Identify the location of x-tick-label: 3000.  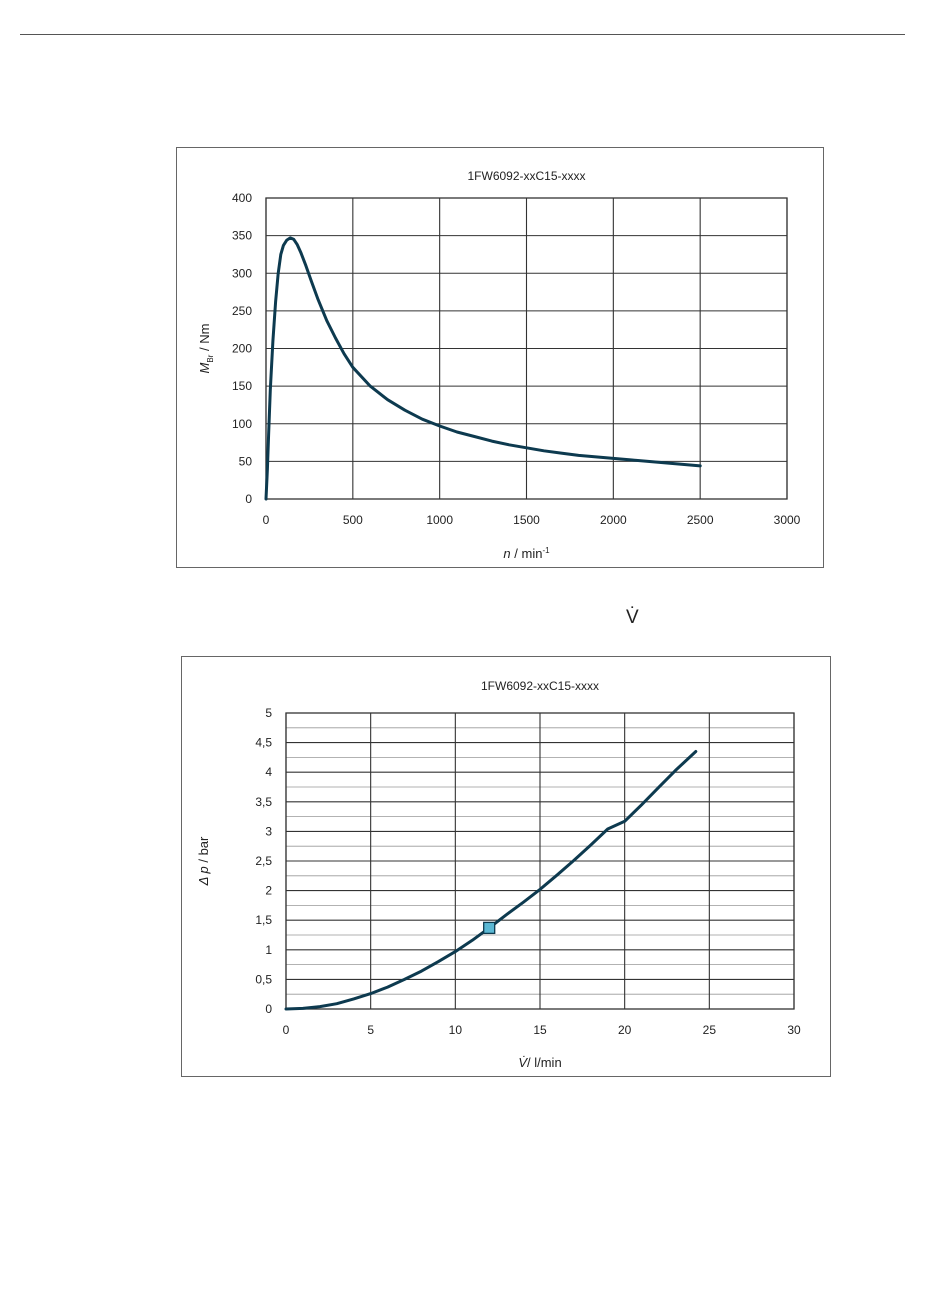
(787, 520).